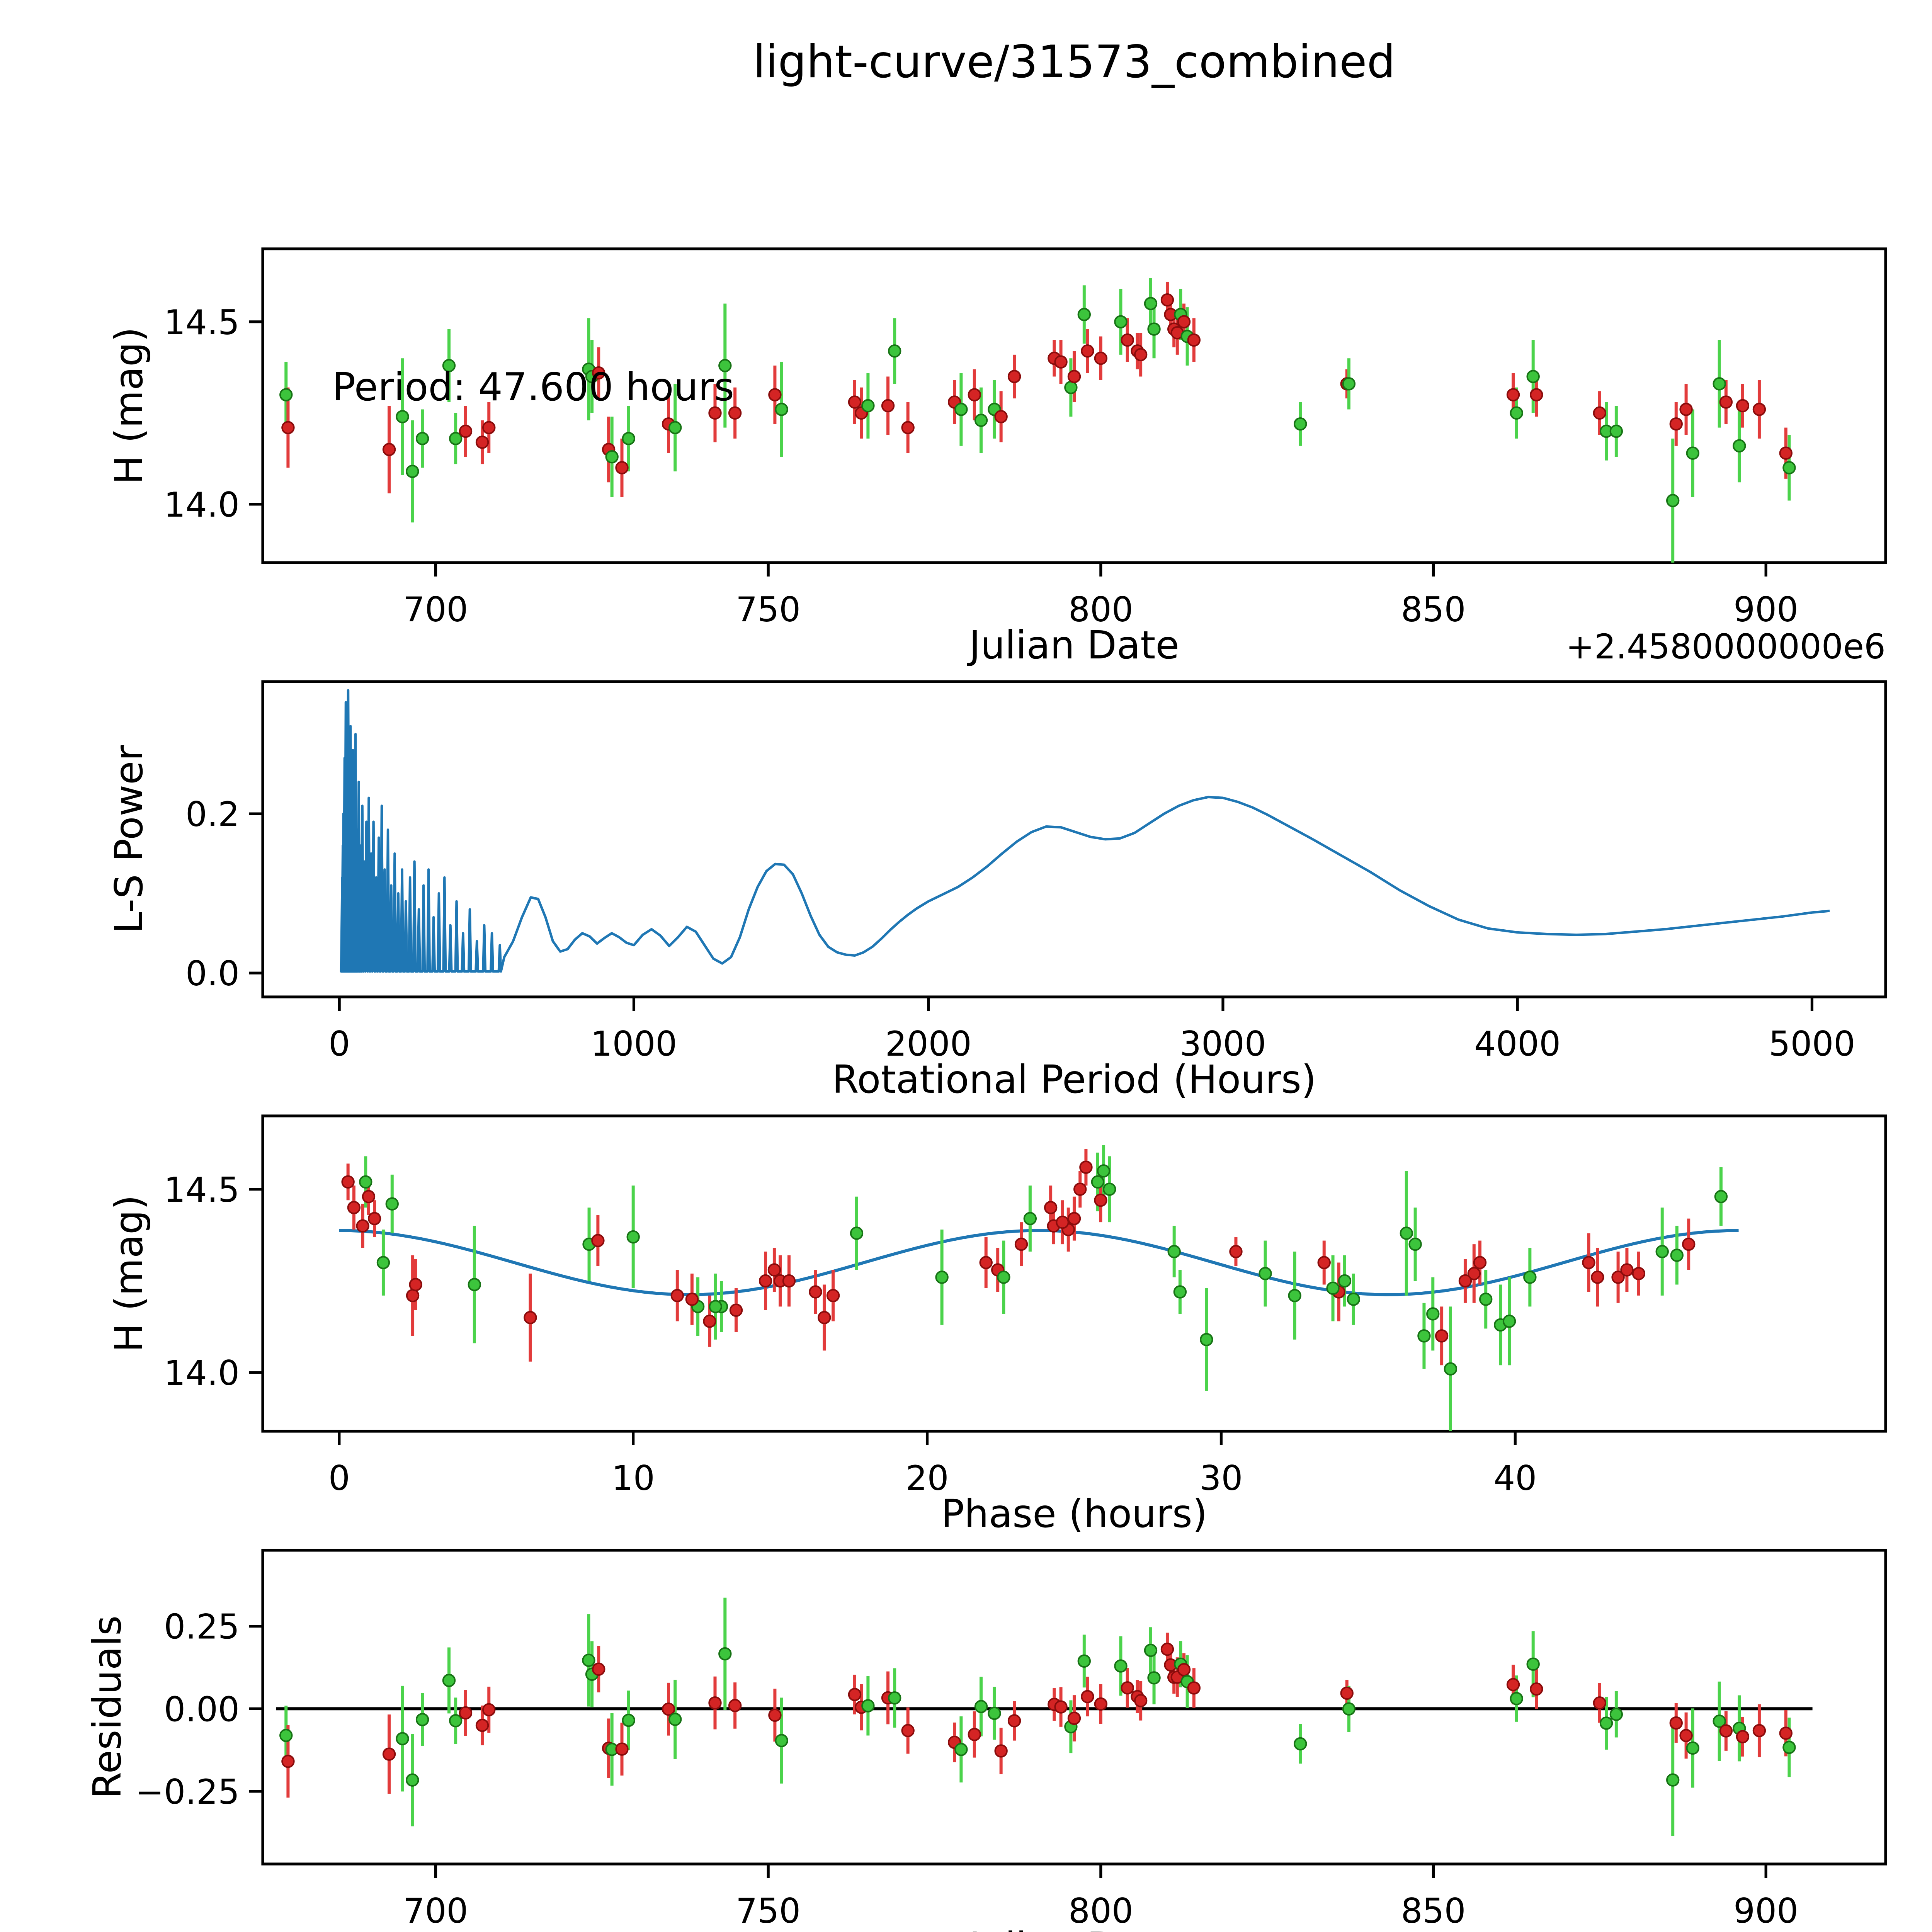  Describe the element at coordinates (128, 1274) in the screenshot. I see `ylabel-phase: H (mag)` at that location.